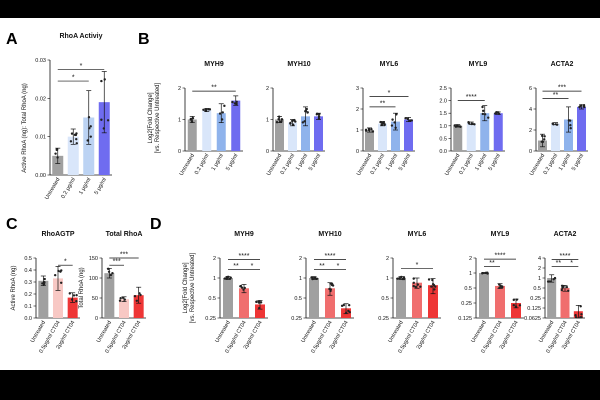 The image size is (600, 400). I want to click on b3-ytick-label: 3, so click(357, 89).